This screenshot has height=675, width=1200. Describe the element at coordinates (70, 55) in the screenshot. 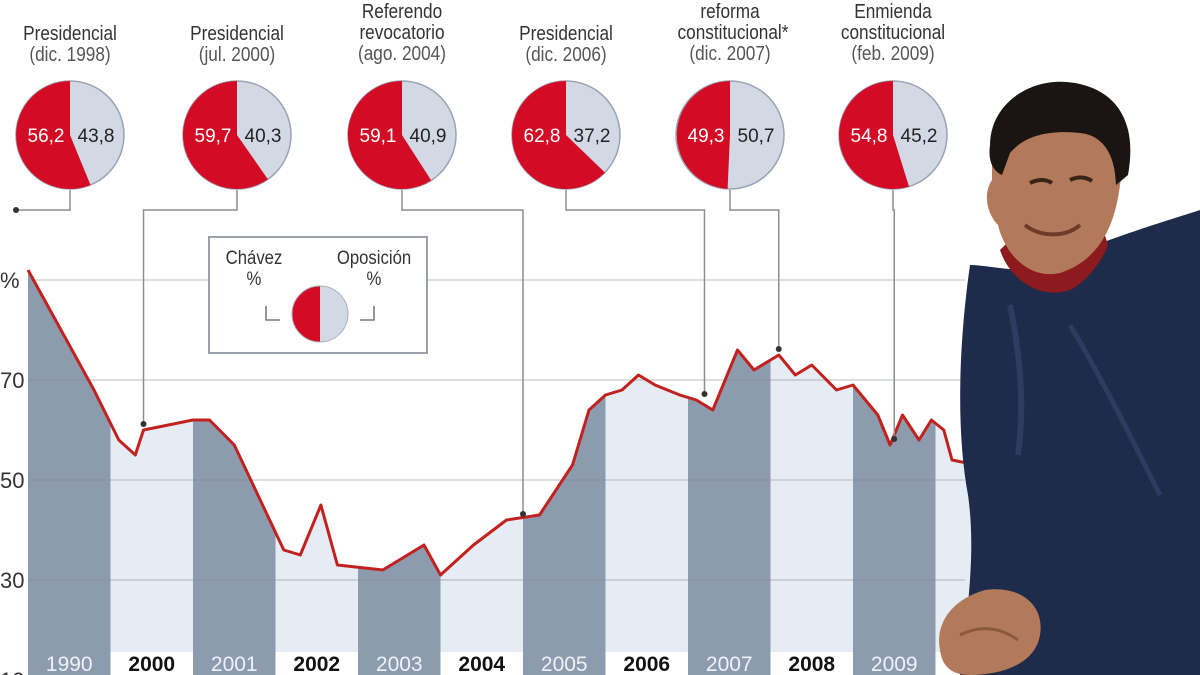

I see `election-date-0: (dic. 1998)` at that location.